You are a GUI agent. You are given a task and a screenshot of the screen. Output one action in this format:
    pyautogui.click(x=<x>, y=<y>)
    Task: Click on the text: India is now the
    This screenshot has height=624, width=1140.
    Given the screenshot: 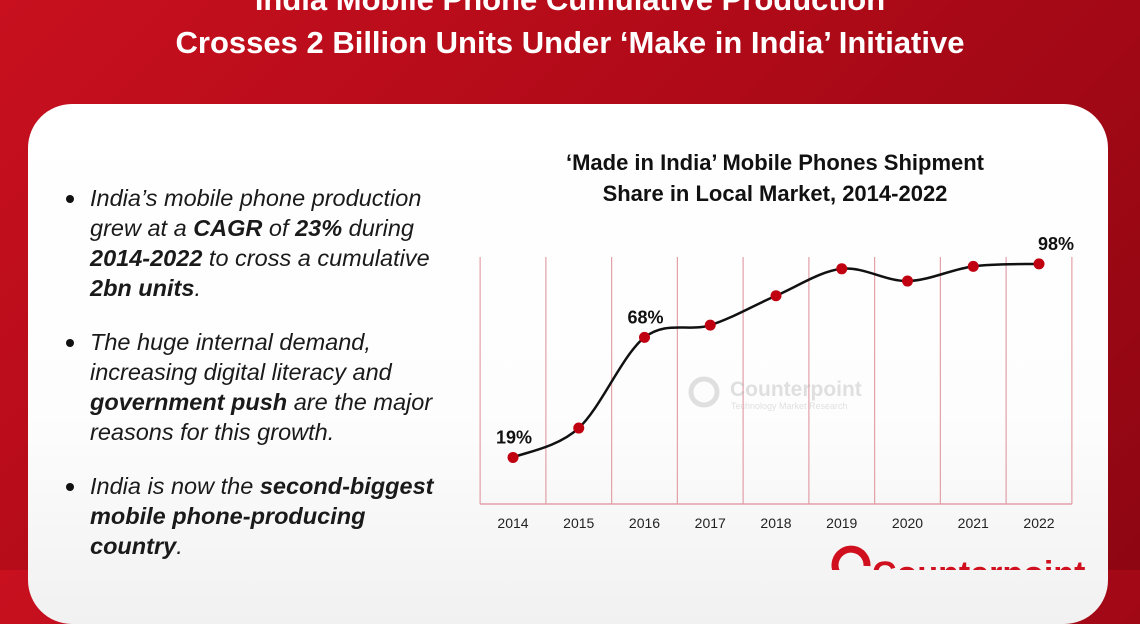 What is the action you would take?
    pyautogui.click(x=175, y=486)
    